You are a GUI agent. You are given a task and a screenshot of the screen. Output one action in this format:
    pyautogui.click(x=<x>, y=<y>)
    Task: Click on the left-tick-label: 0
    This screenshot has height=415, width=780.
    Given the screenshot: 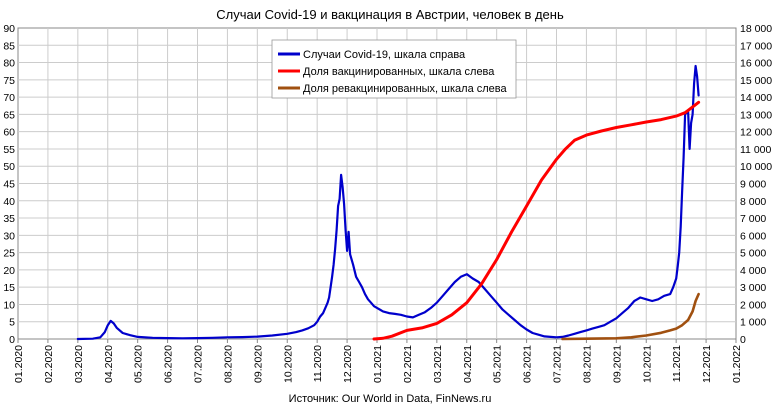 What is the action you would take?
    pyautogui.click(x=12, y=340)
    